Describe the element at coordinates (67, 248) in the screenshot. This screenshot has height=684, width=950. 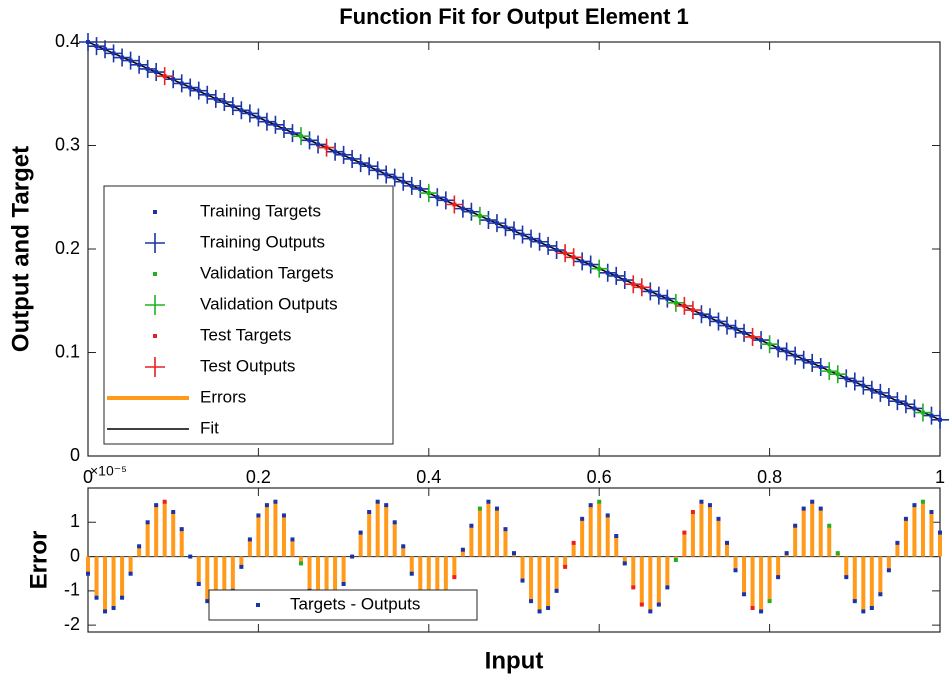
I see `y-tick-label: 0.2` at that location.